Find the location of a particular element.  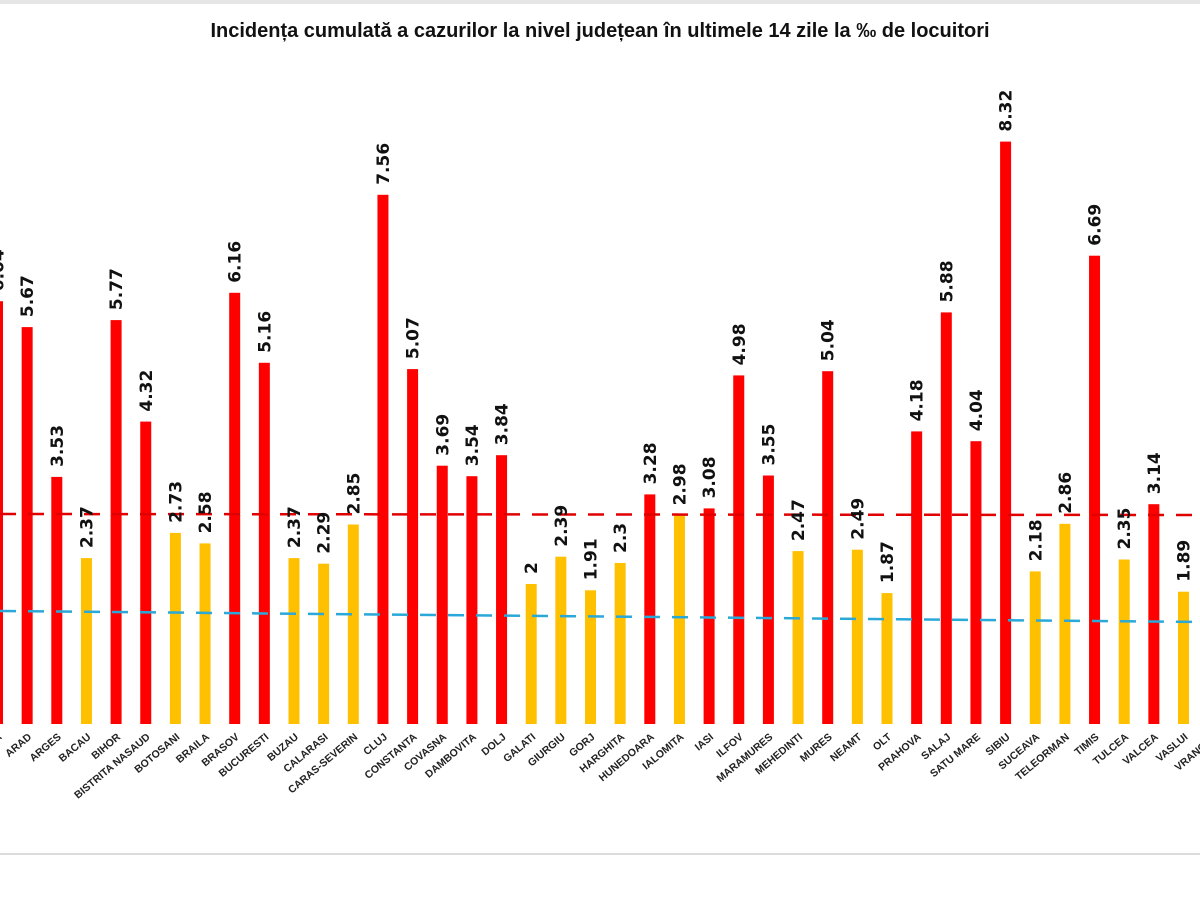

bar-prahova is located at coordinates (917, 577).